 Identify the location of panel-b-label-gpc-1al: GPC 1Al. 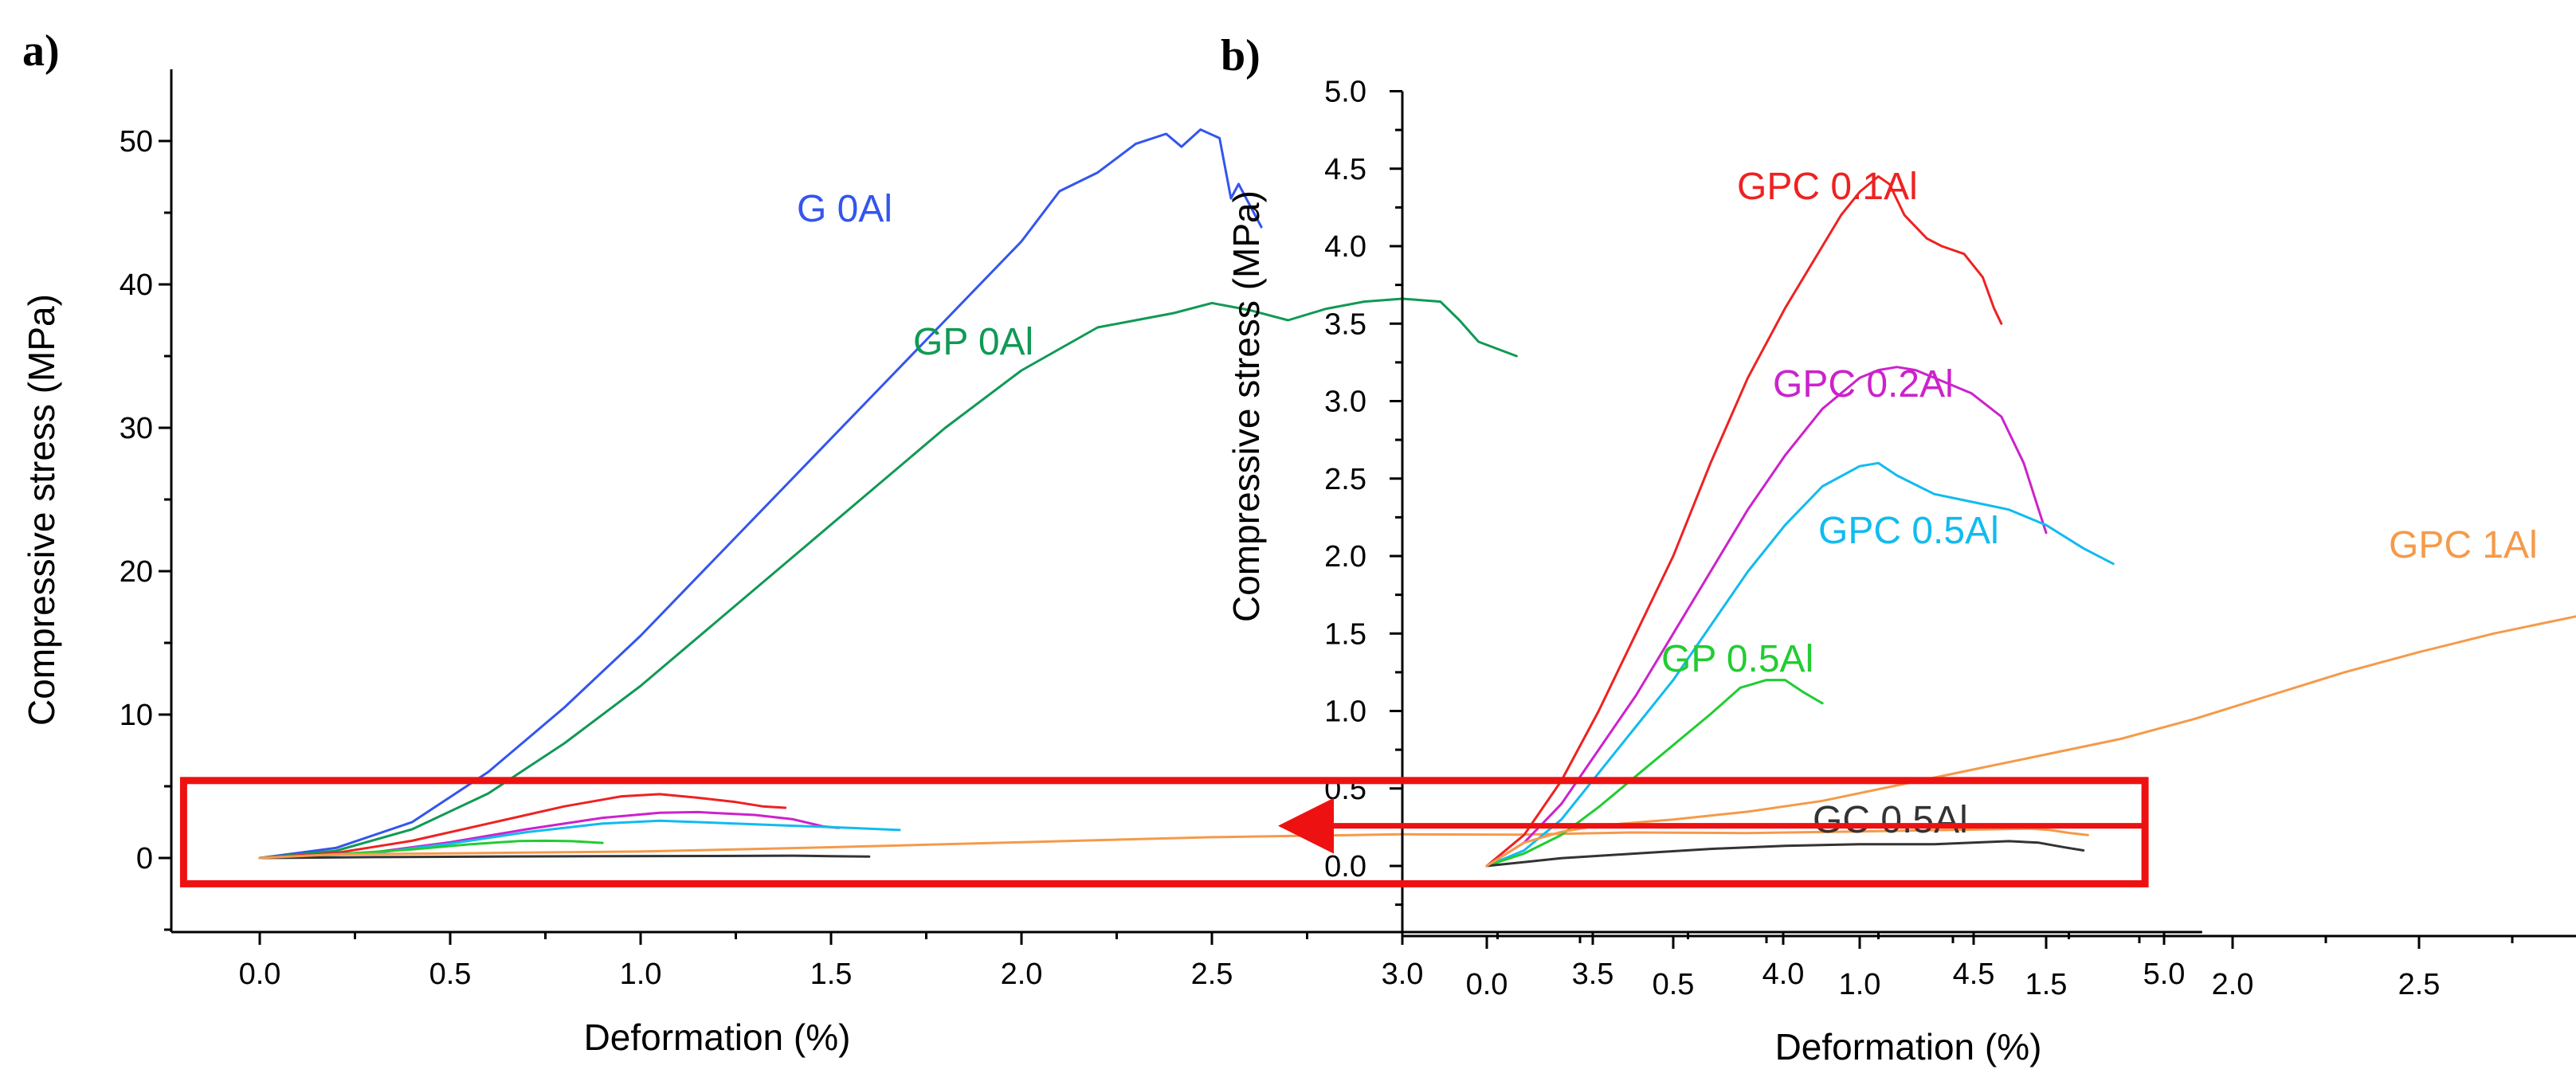
(2463, 545).